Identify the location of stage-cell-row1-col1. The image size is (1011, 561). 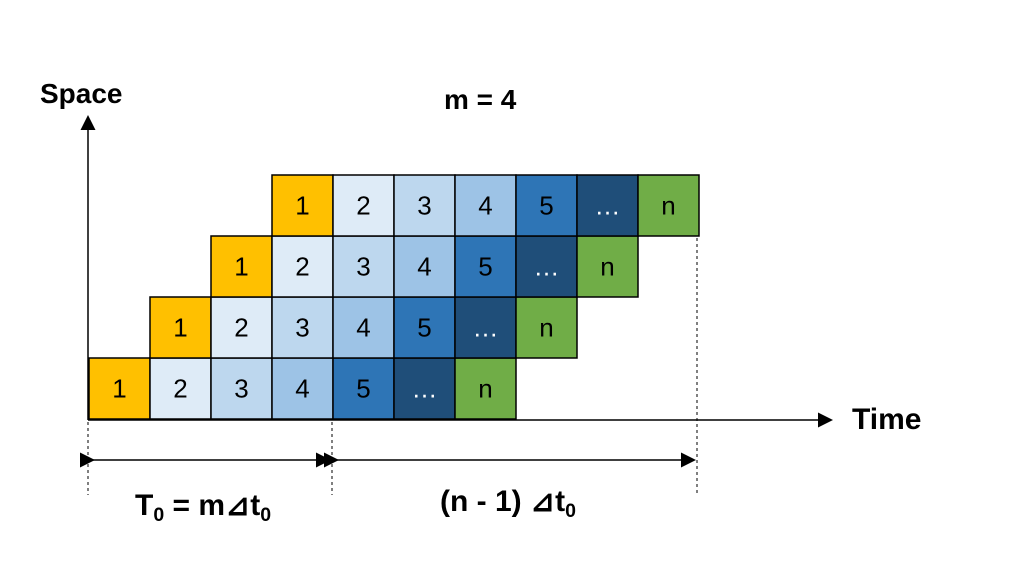
(119, 388).